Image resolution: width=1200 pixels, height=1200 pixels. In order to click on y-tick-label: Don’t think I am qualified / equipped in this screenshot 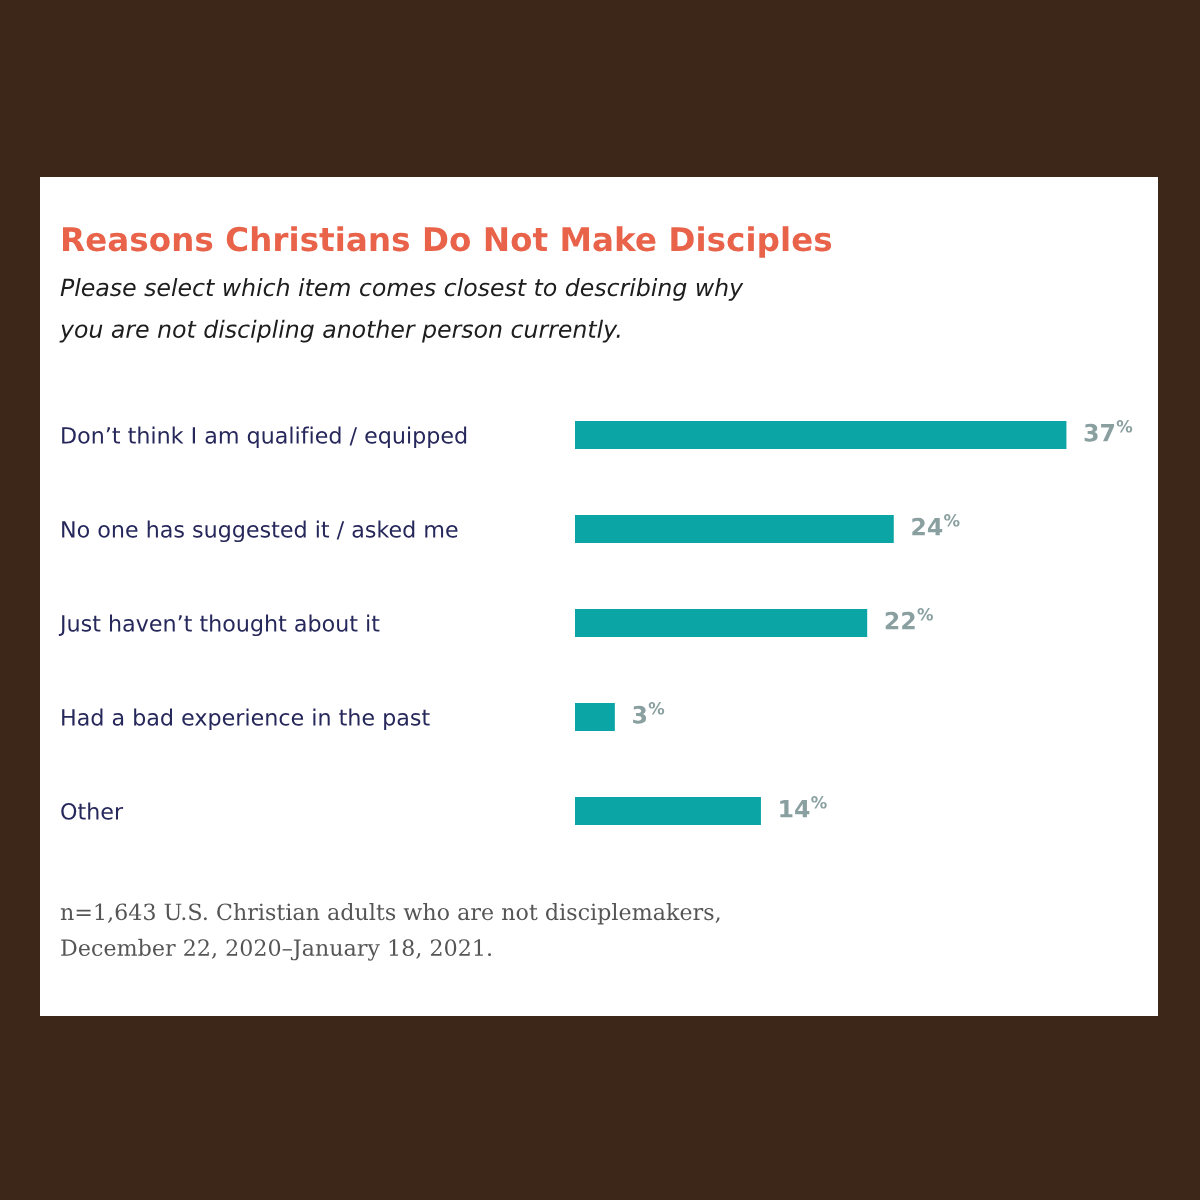, I will do `click(264, 437)`.